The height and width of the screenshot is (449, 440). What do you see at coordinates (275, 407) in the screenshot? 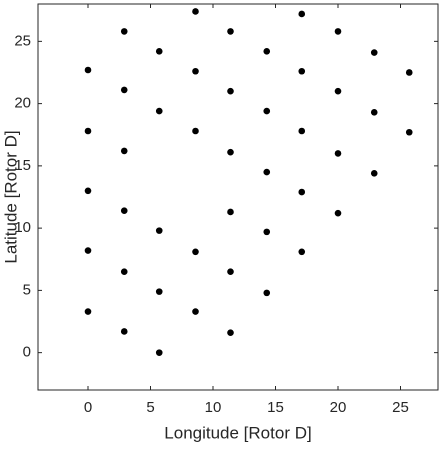
I see `x-tick-label: 15` at bounding box center [275, 407].